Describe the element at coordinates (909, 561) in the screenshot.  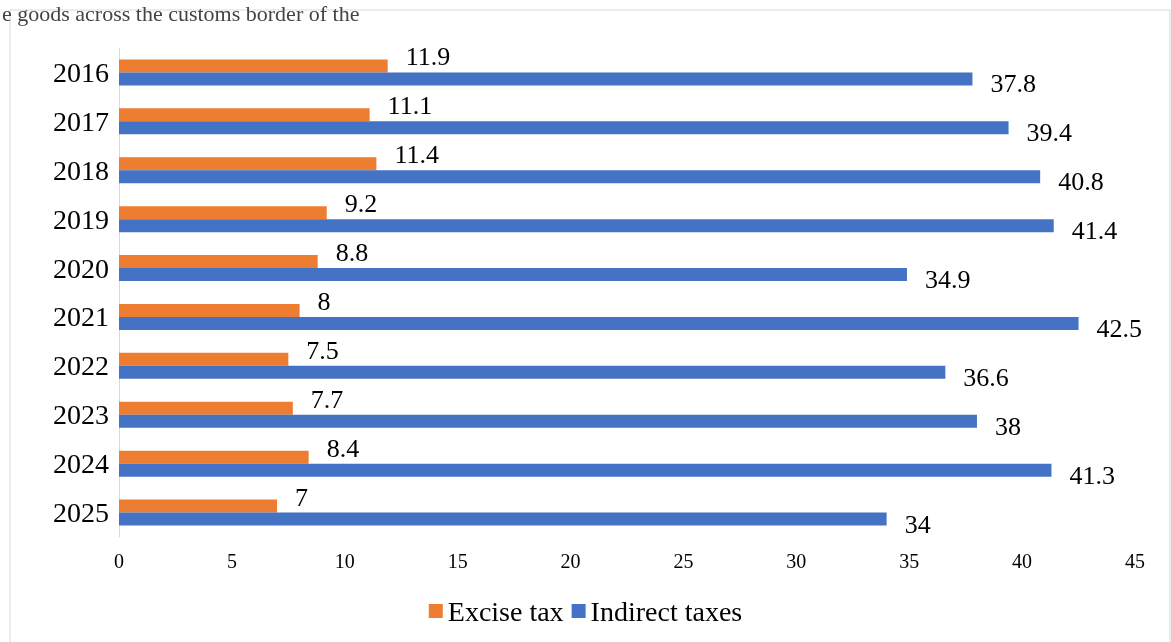
I see `x-tick-label: 35` at that location.